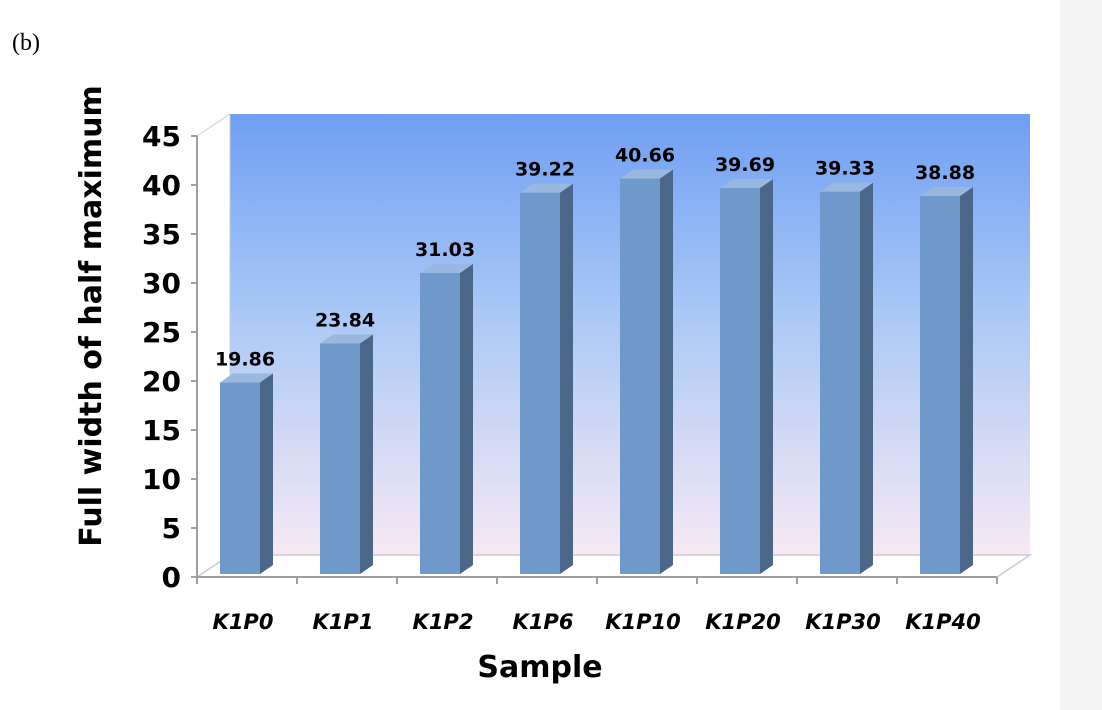 The height and width of the screenshot is (710, 1102). I want to click on bar-K1P30, so click(846, 378).